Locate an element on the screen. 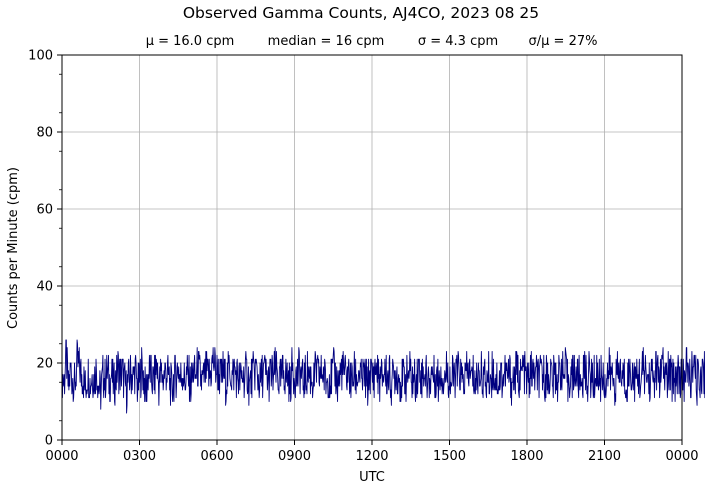 The image size is (705, 489). y-tick-label: 20 is located at coordinates (44, 364).